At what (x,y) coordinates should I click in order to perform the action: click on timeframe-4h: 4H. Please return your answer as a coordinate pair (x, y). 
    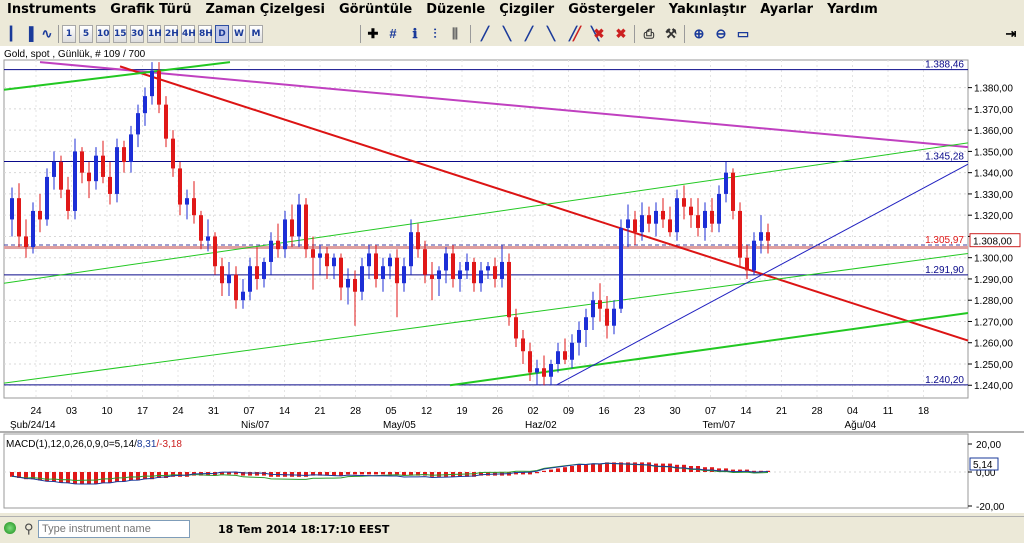
    Looking at the image, I should click on (188, 34).